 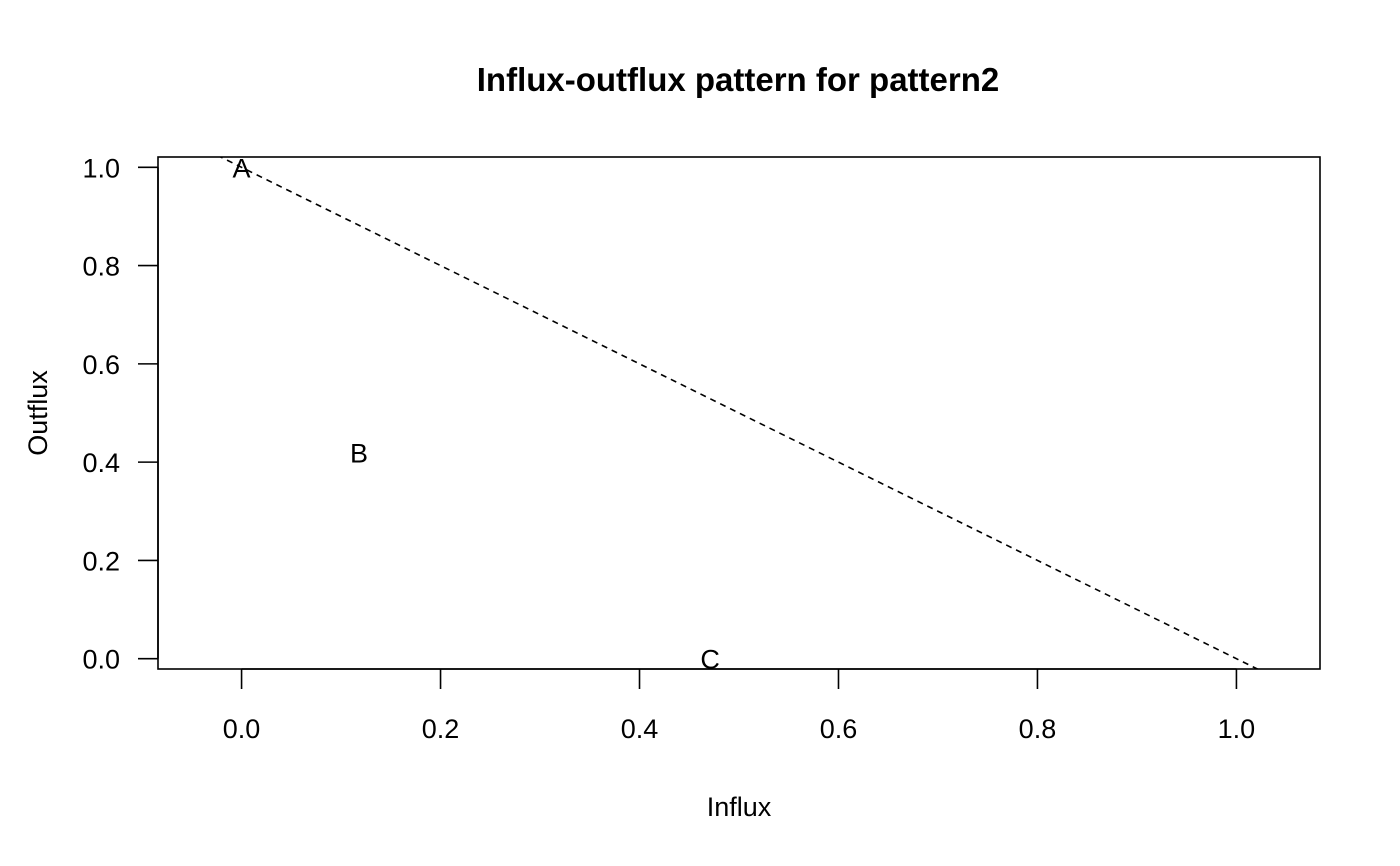 I want to click on point-label-a: A, so click(x=242, y=168).